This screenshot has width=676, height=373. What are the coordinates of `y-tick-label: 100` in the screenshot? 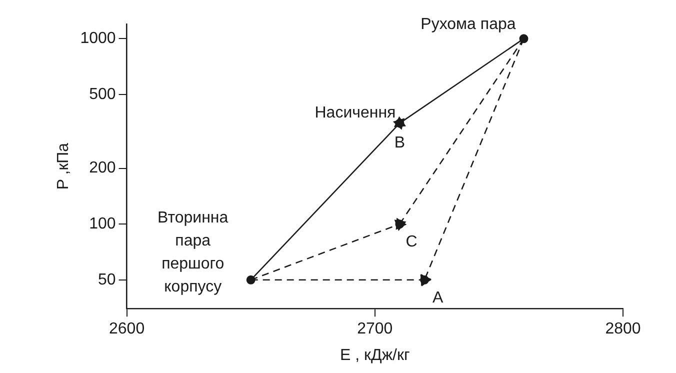 It's located at (102, 223).